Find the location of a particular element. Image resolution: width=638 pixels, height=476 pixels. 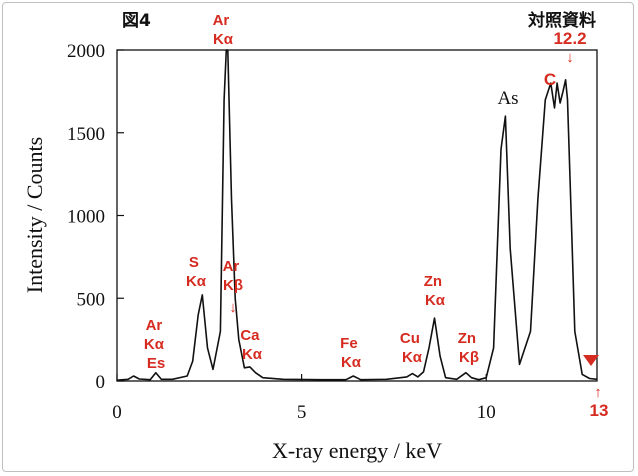

thirteen-arrow-icon: ↑ is located at coordinates (598, 392).